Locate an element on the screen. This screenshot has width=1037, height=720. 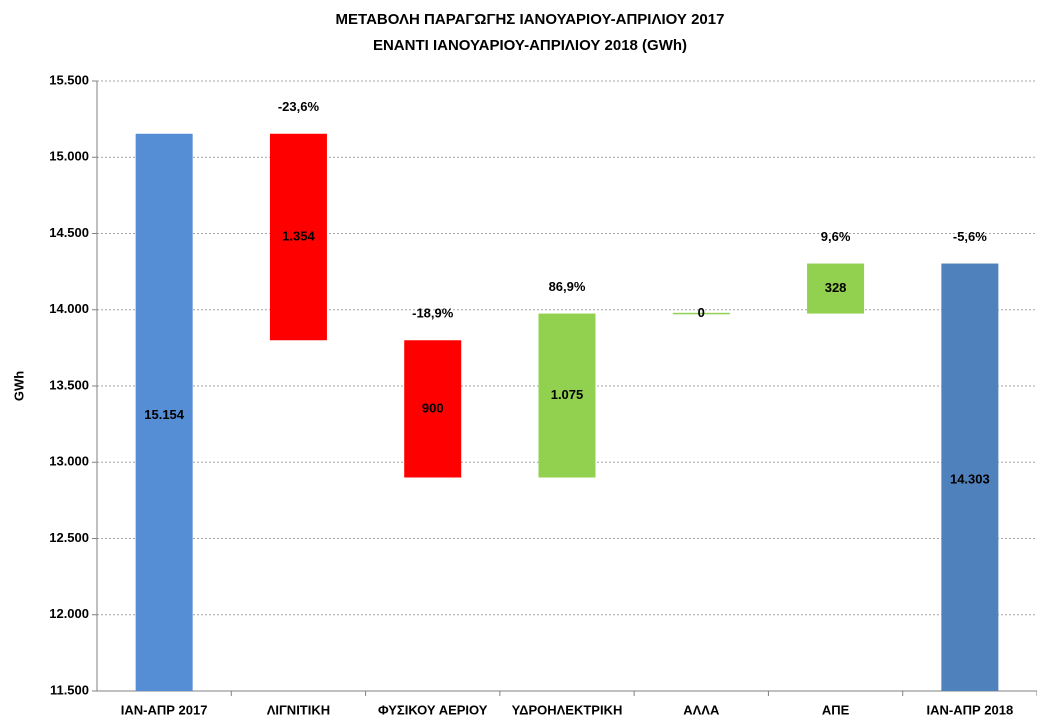
y-tick-label: 15.000 is located at coordinates (69, 156).